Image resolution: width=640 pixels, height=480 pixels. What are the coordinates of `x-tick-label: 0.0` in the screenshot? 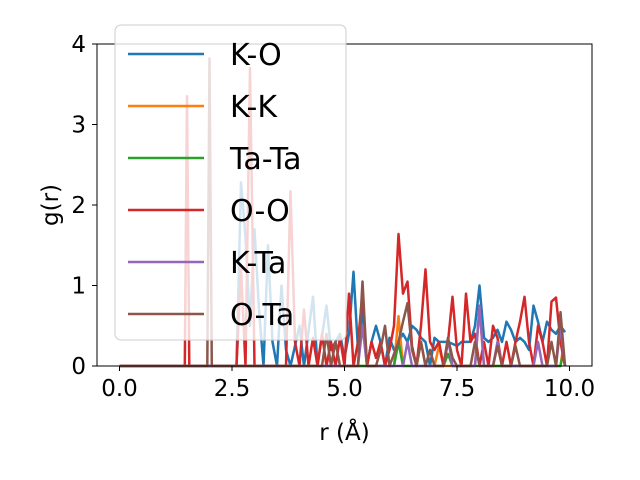 It's located at (119, 389).